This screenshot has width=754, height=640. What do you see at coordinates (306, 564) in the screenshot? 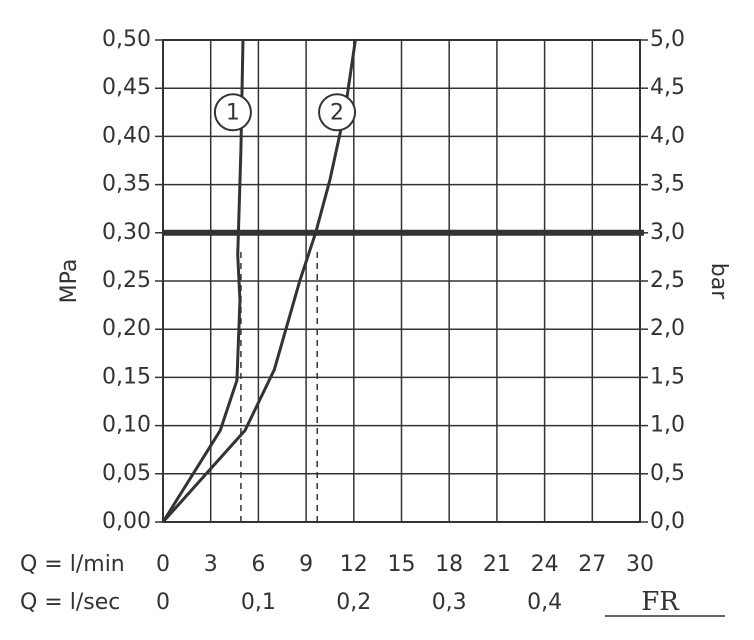
I see `x-tick-label: 9` at bounding box center [306, 564].